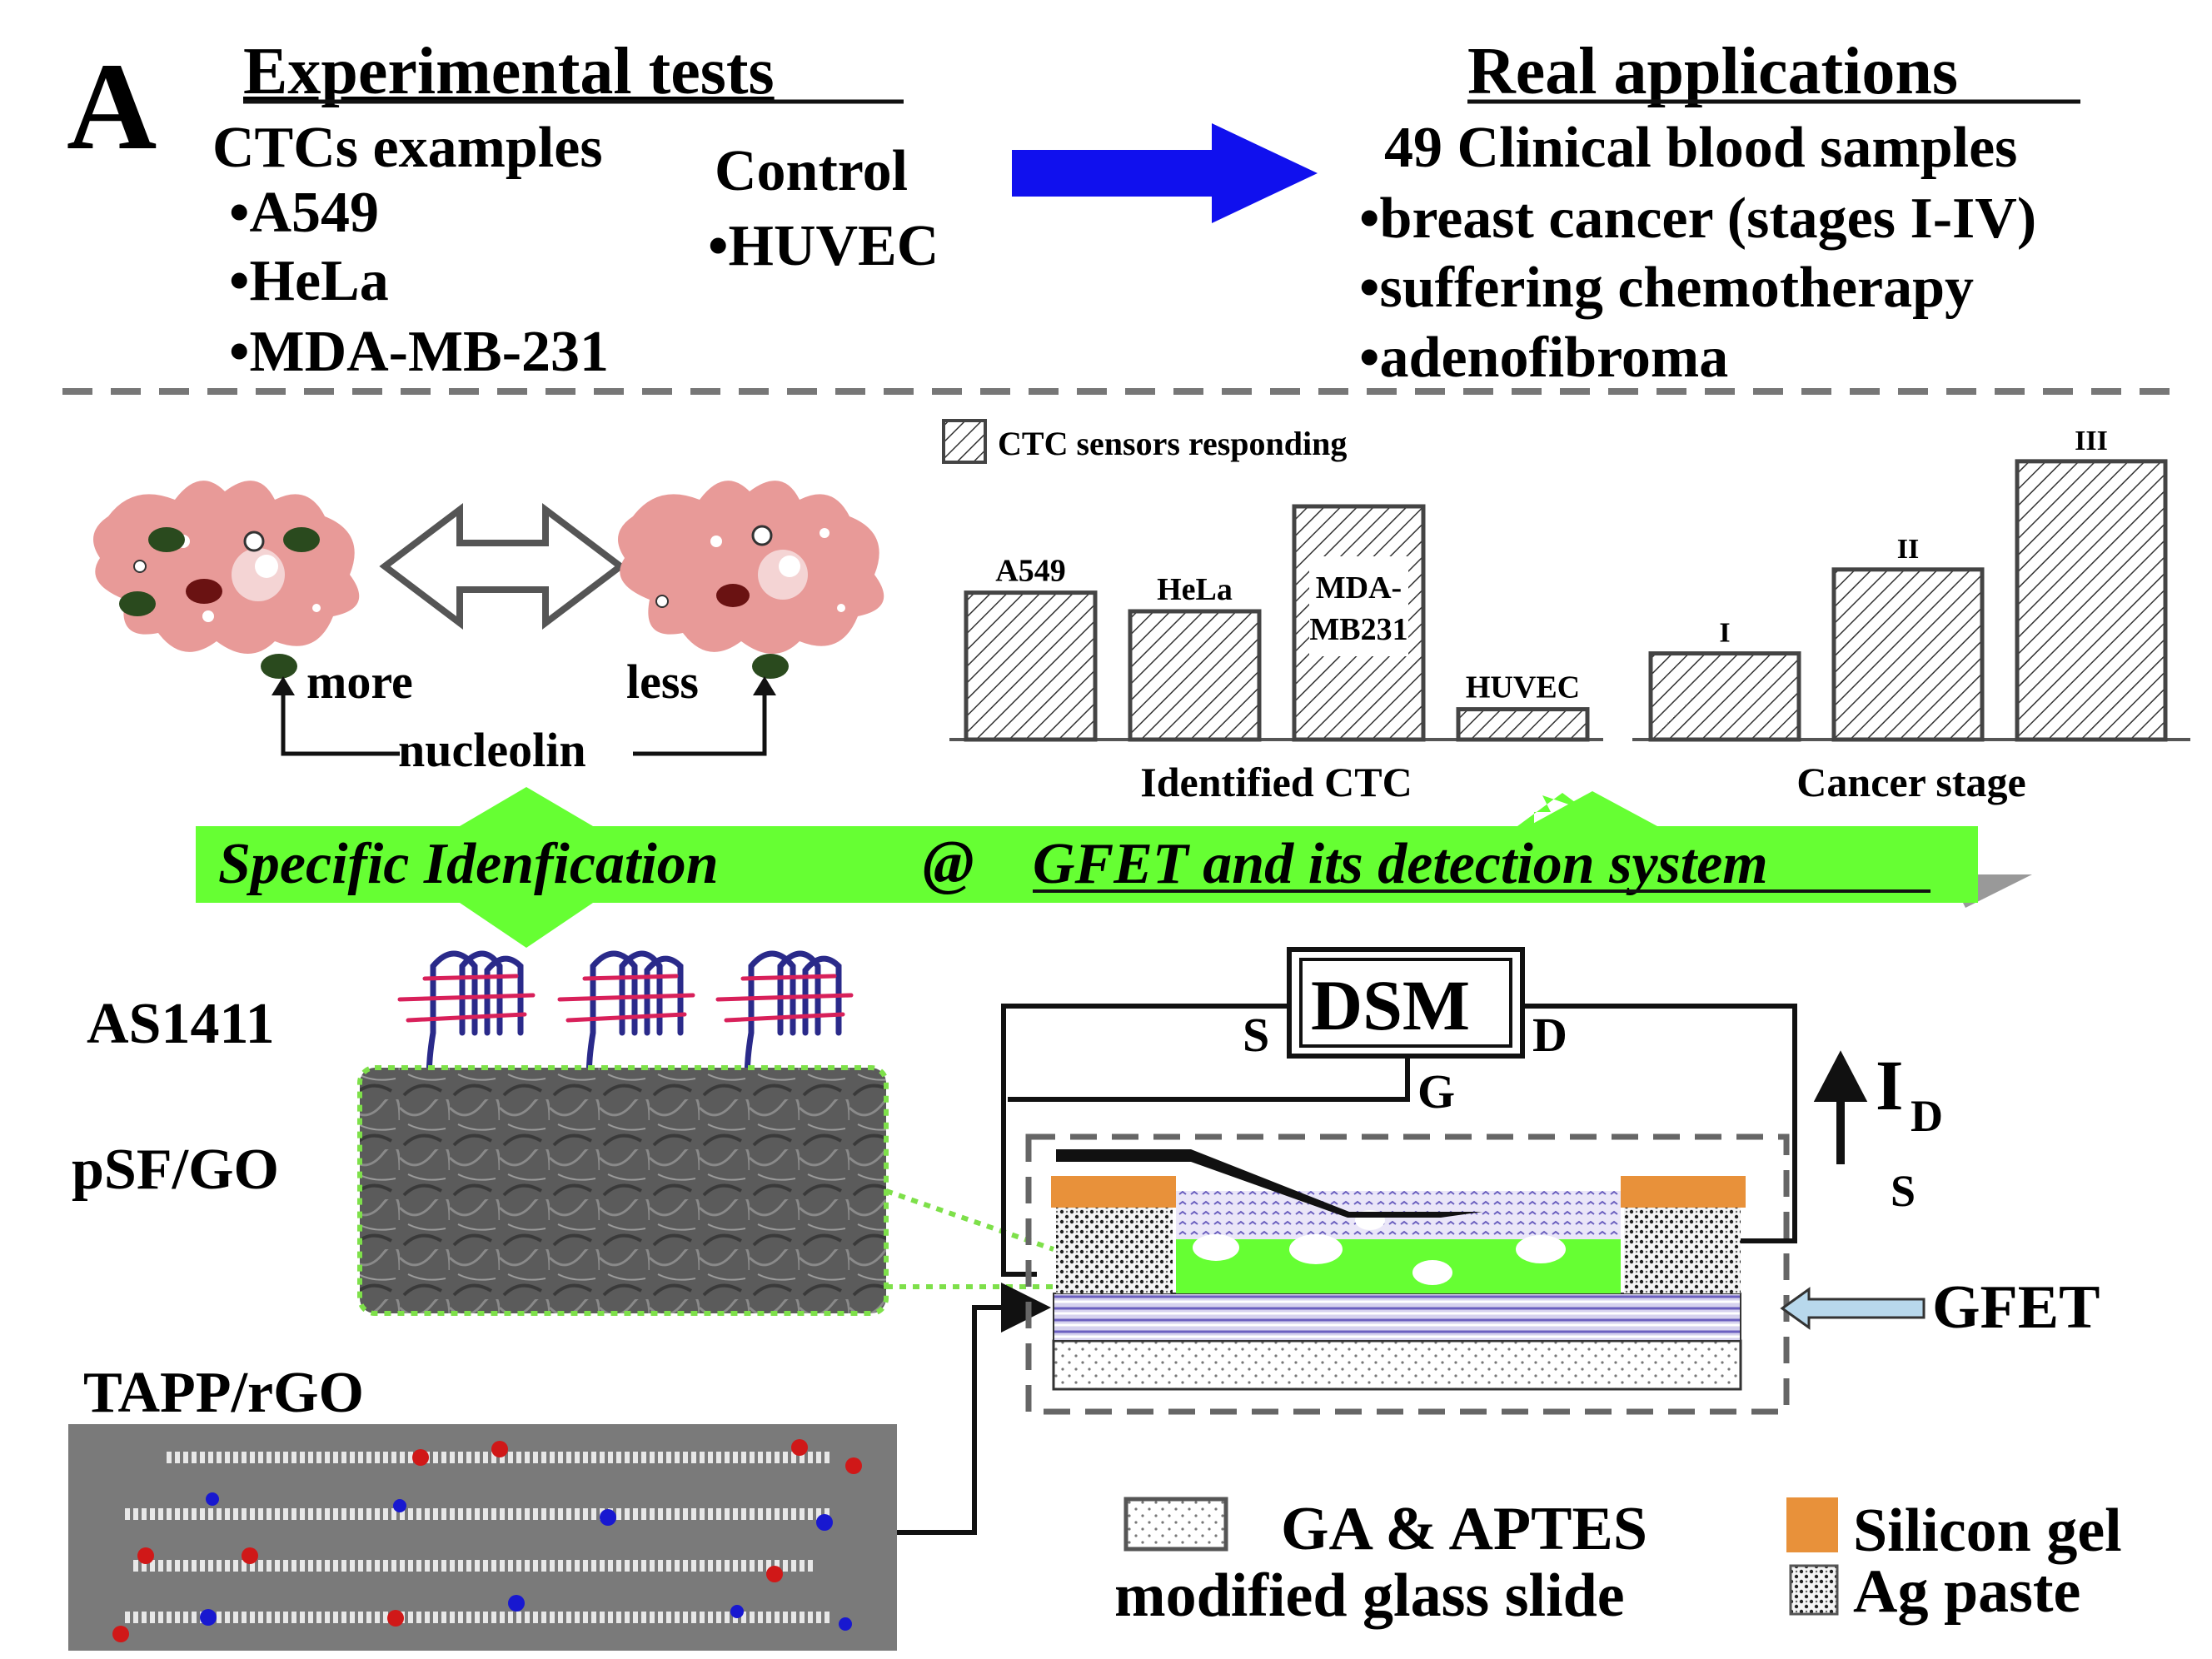 This screenshot has width=2212, height=1659. Describe the element at coordinates (1700, 148) in the screenshot. I see `real-apps-subtitle: 49 Clinical blood samples` at that location.